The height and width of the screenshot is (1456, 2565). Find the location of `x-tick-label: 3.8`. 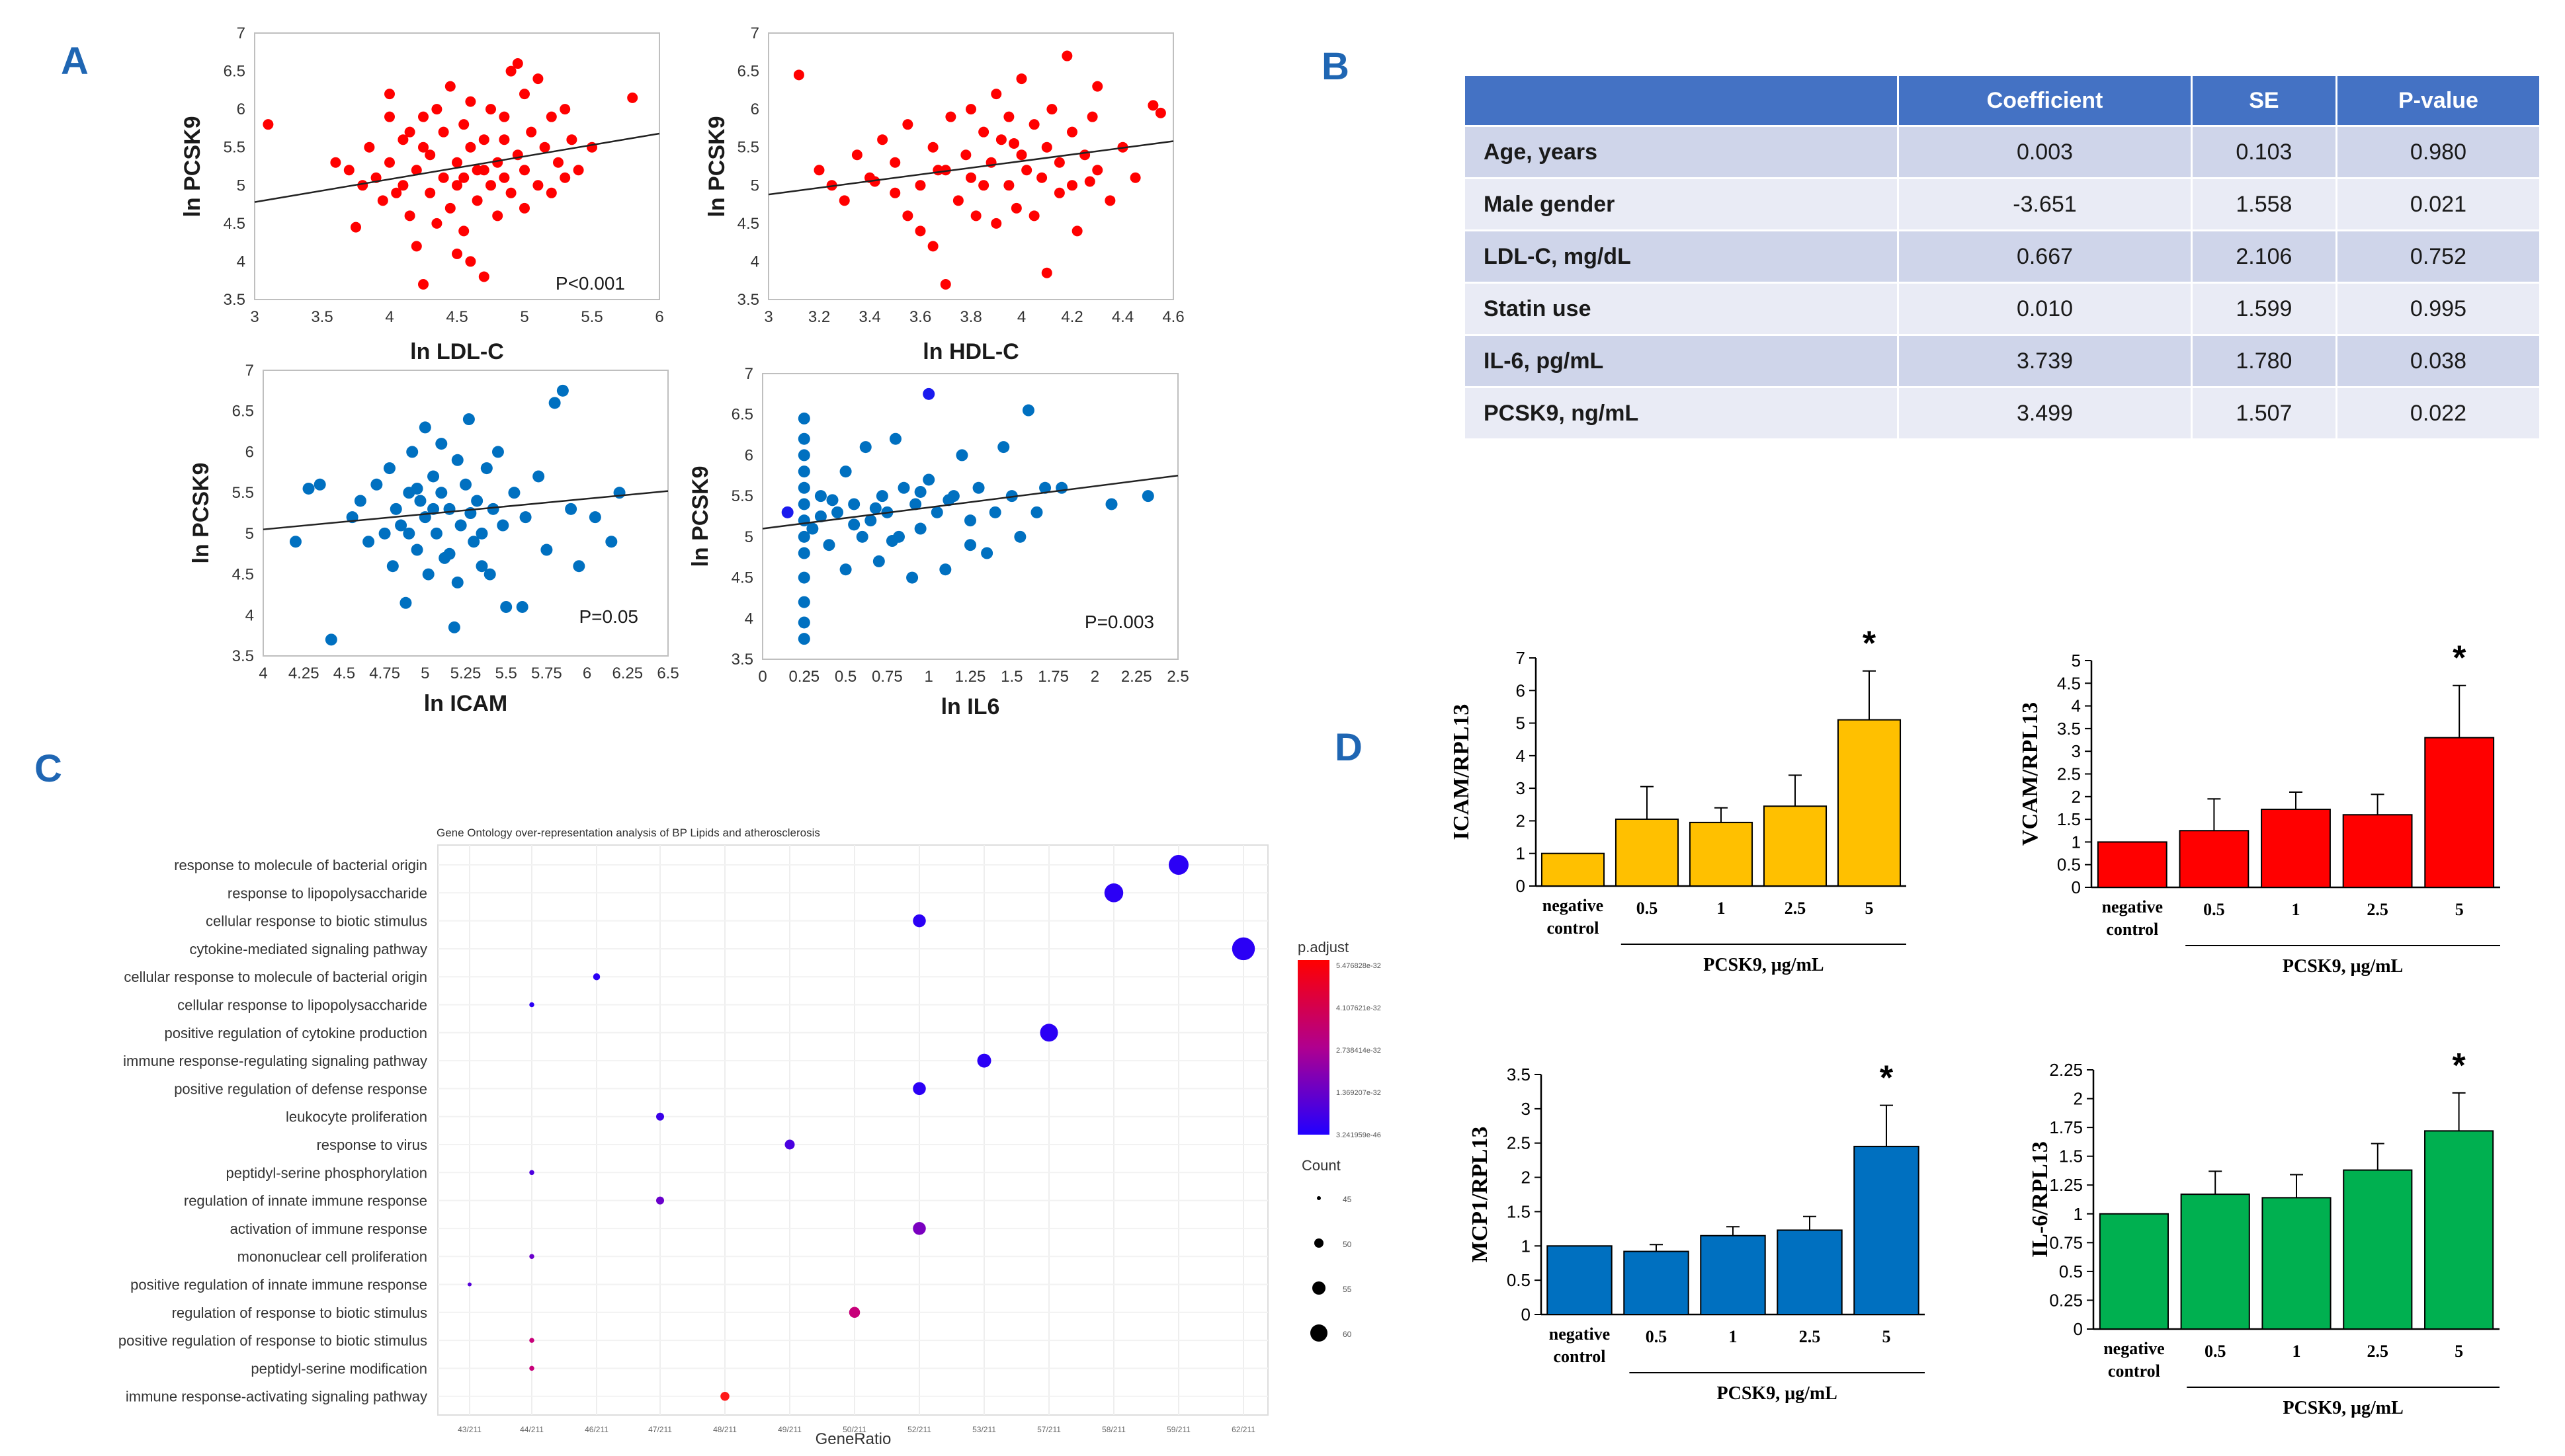

x-tick-label: 3.8 is located at coordinates (971, 317).